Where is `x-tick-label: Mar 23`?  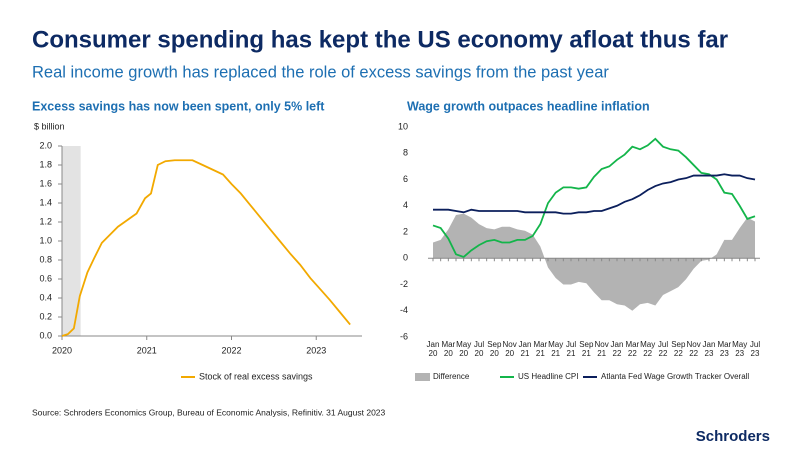 x-tick-label: Mar 23 is located at coordinates (724, 349).